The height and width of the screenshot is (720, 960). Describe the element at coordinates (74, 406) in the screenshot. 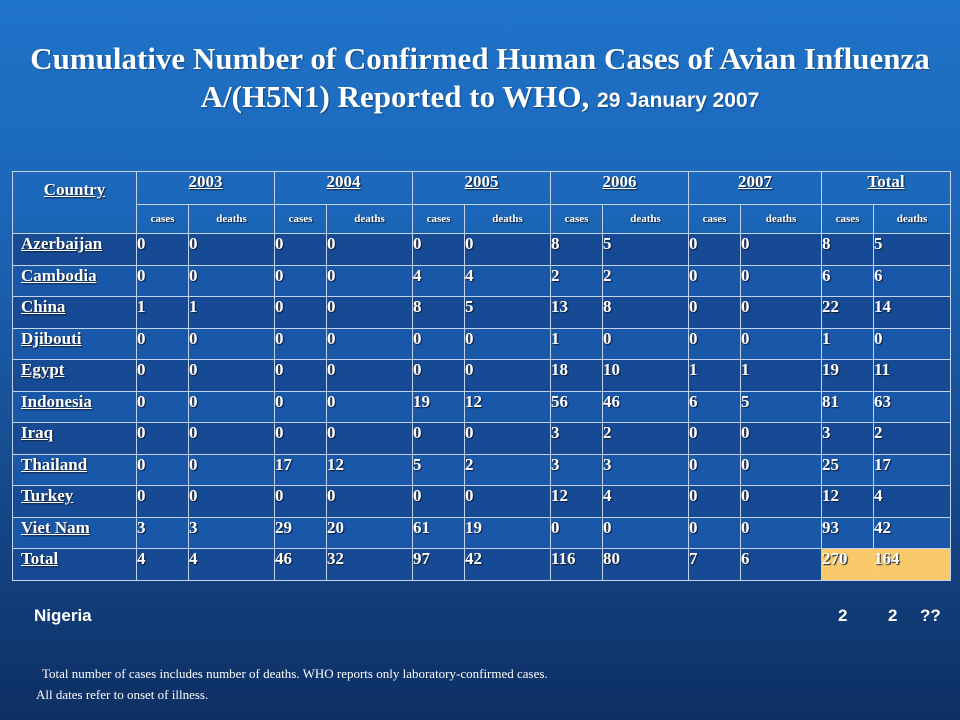

I see `country-cell: Indonesia` at that location.